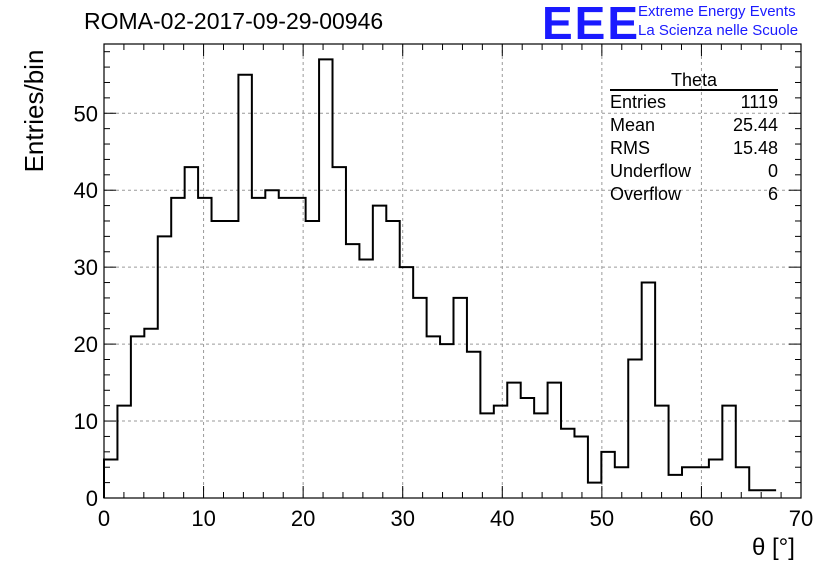 The width and height of the screenshot is (836, 572). Describe the element at coordinates (602, 518) in the screenshot. I see `x-tick-label: 50` at that location.